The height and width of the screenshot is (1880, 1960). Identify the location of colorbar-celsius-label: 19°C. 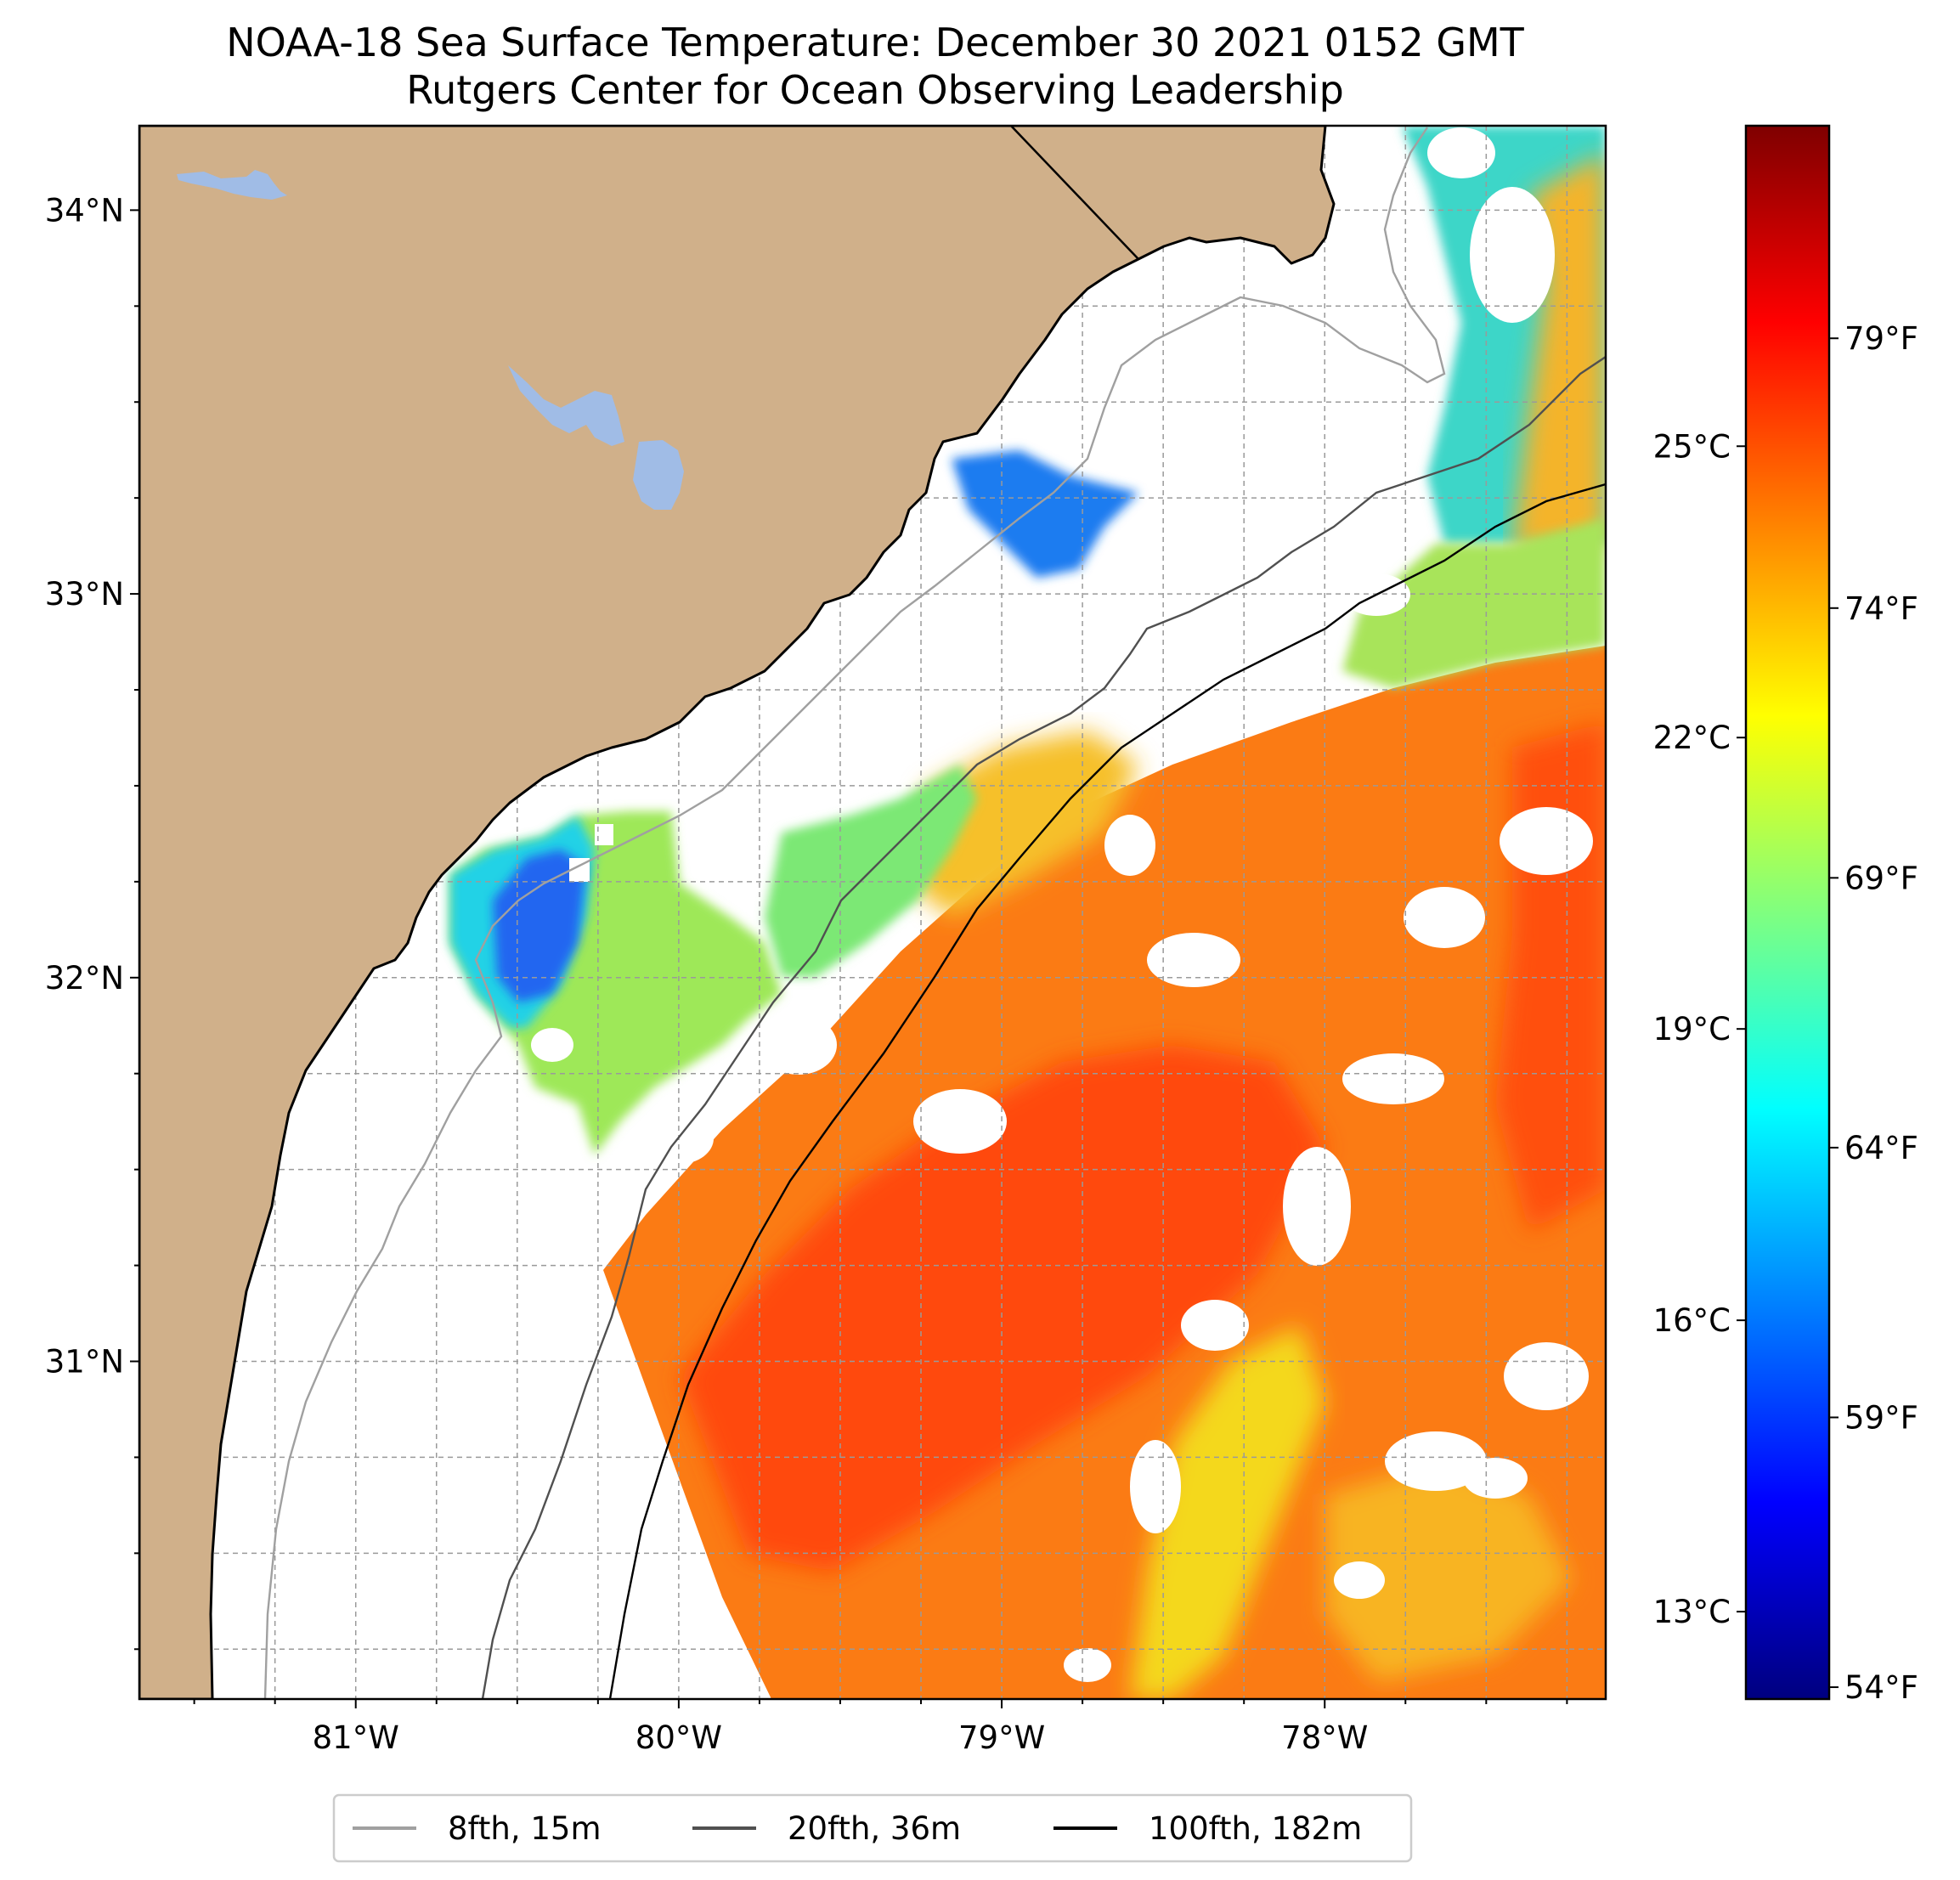
(1692, 1029).